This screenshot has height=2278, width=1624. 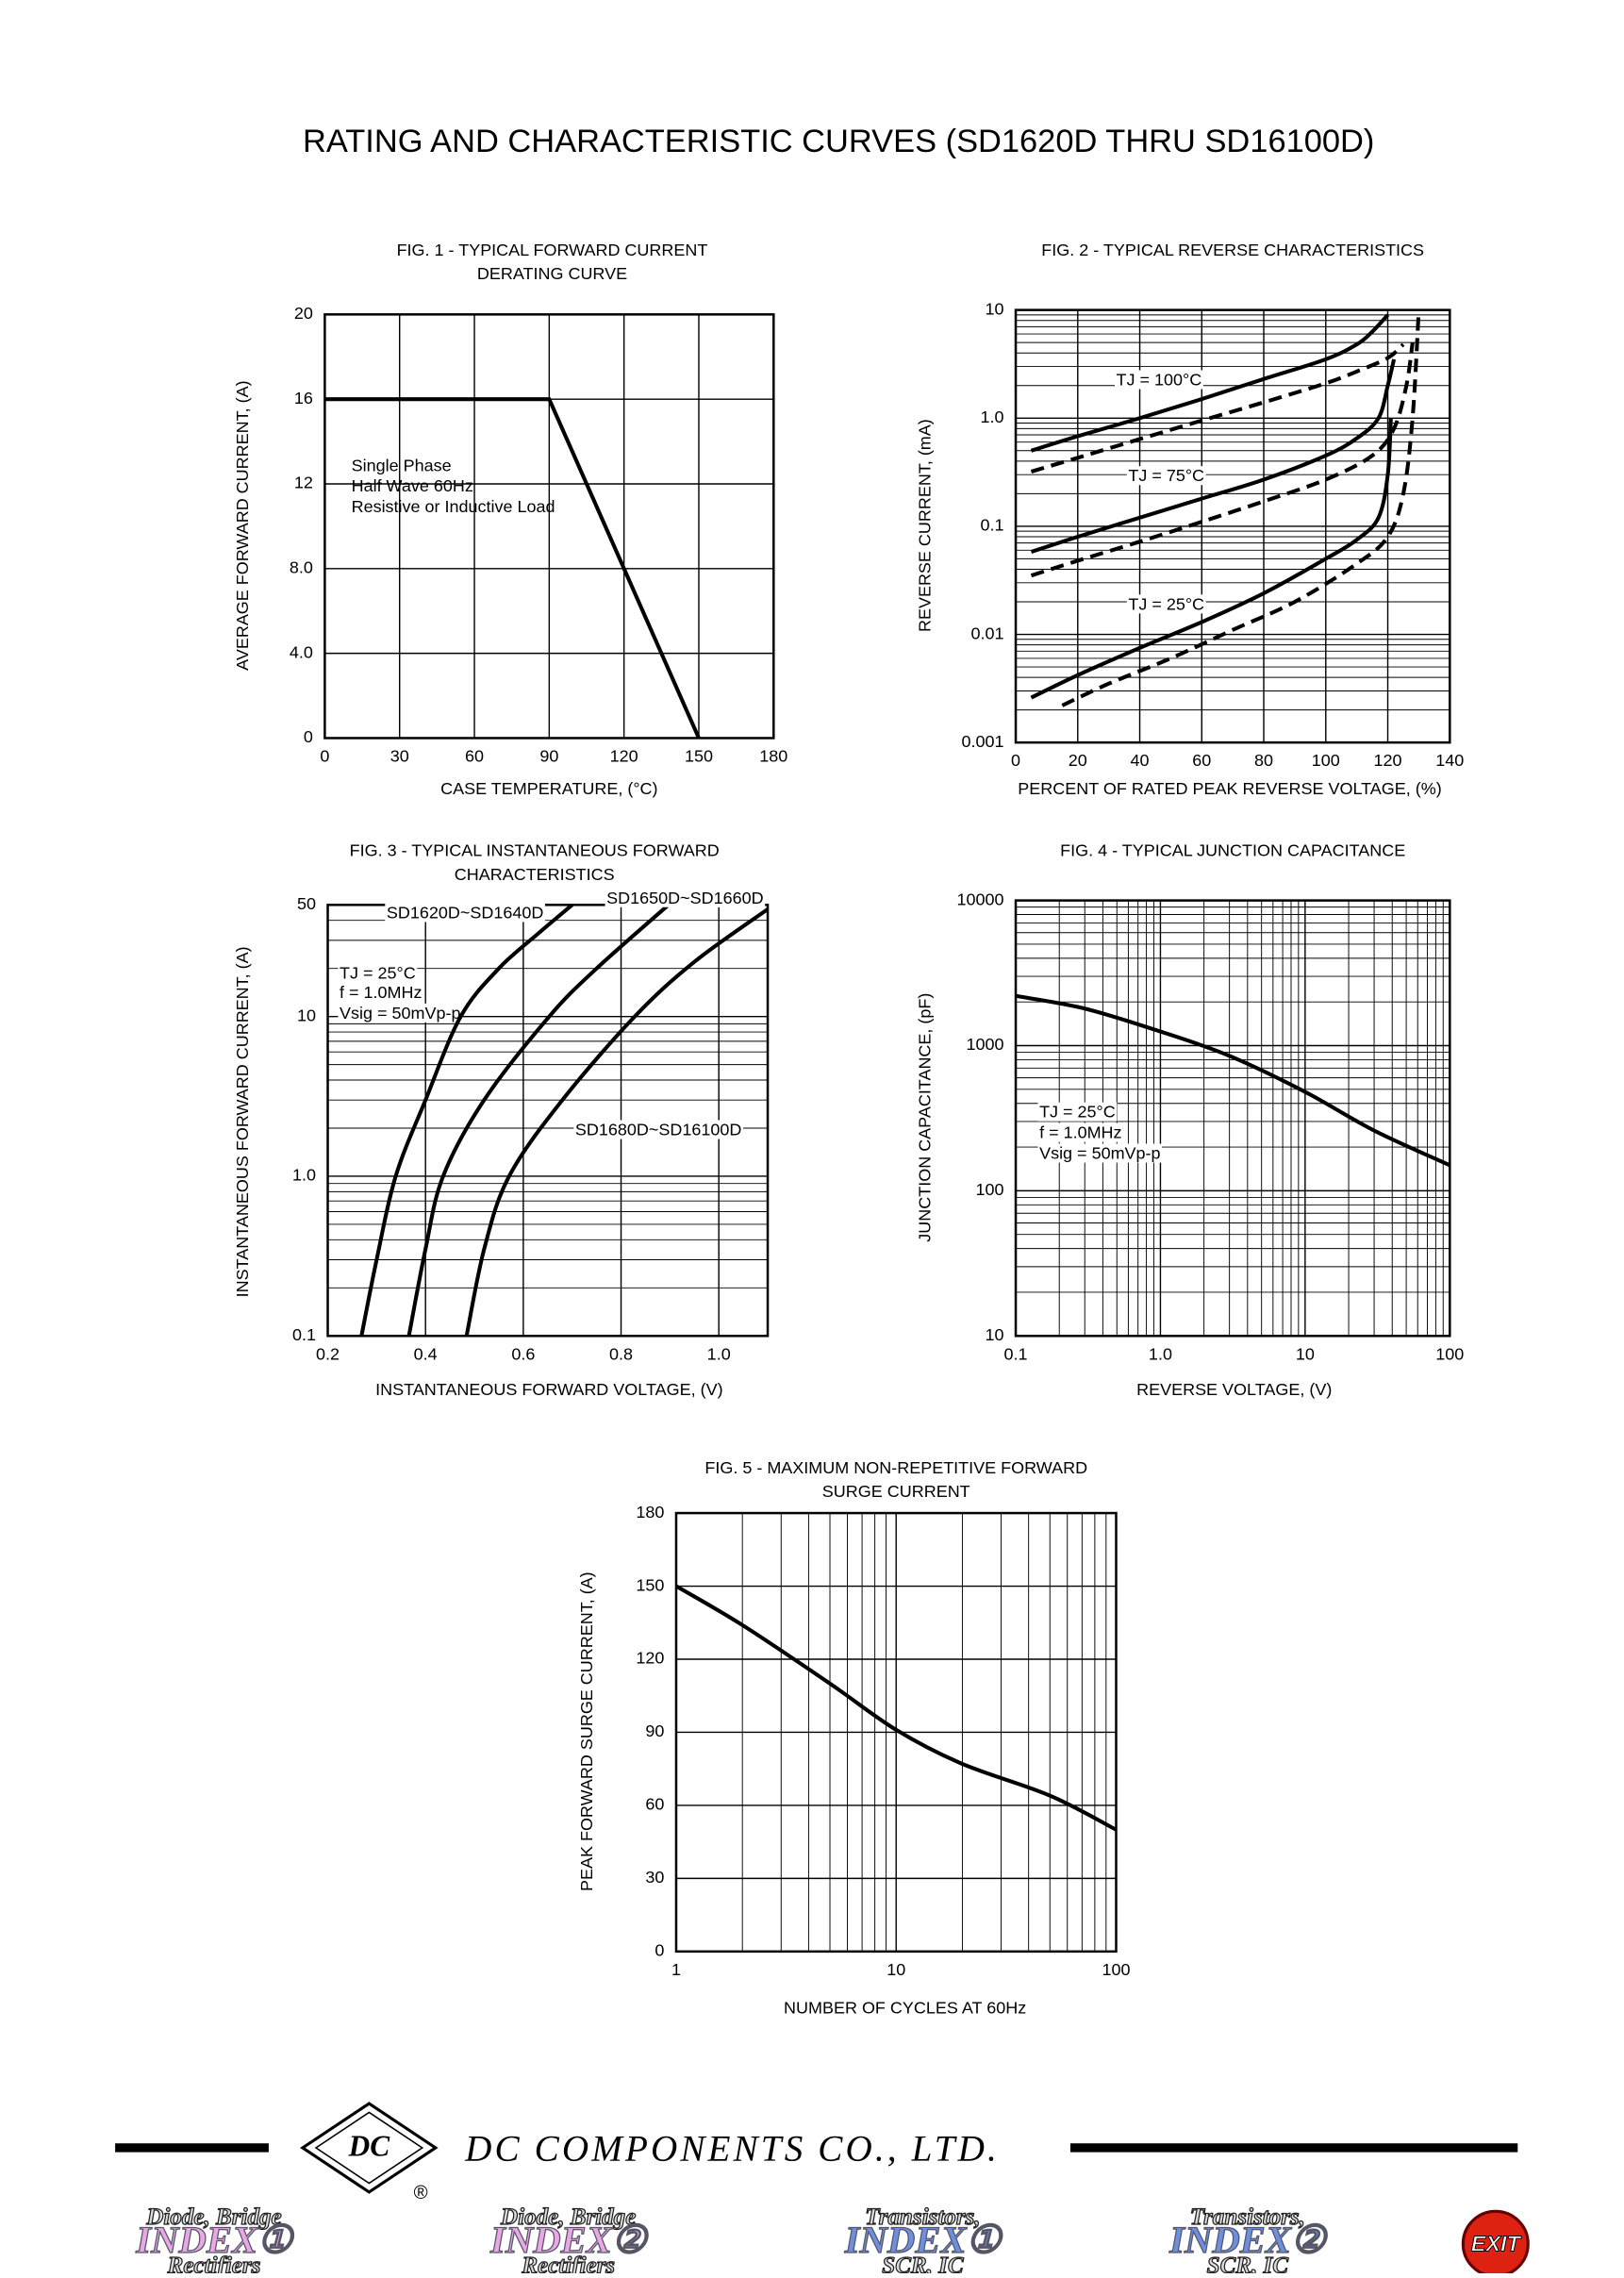 What do you see at coordinates (979, 899) in the screenshot?
I see `y-tick-label: 10000` at bounding box center [979, 899].